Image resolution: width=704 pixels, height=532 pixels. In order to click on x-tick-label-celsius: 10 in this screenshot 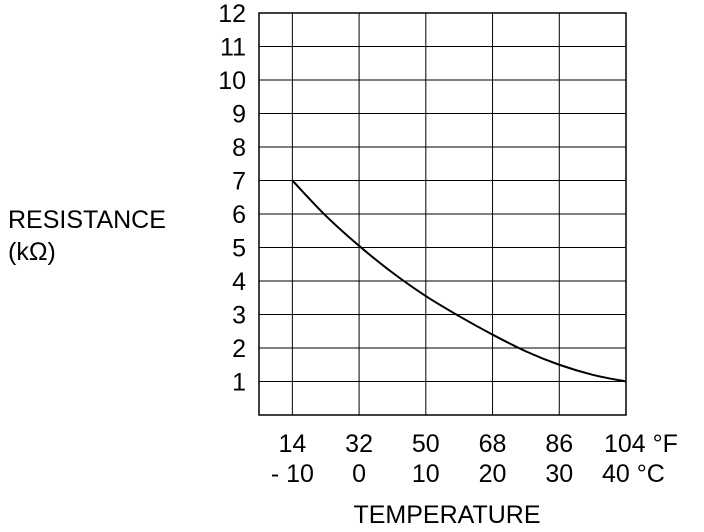, I will do `click(426, 474)`.